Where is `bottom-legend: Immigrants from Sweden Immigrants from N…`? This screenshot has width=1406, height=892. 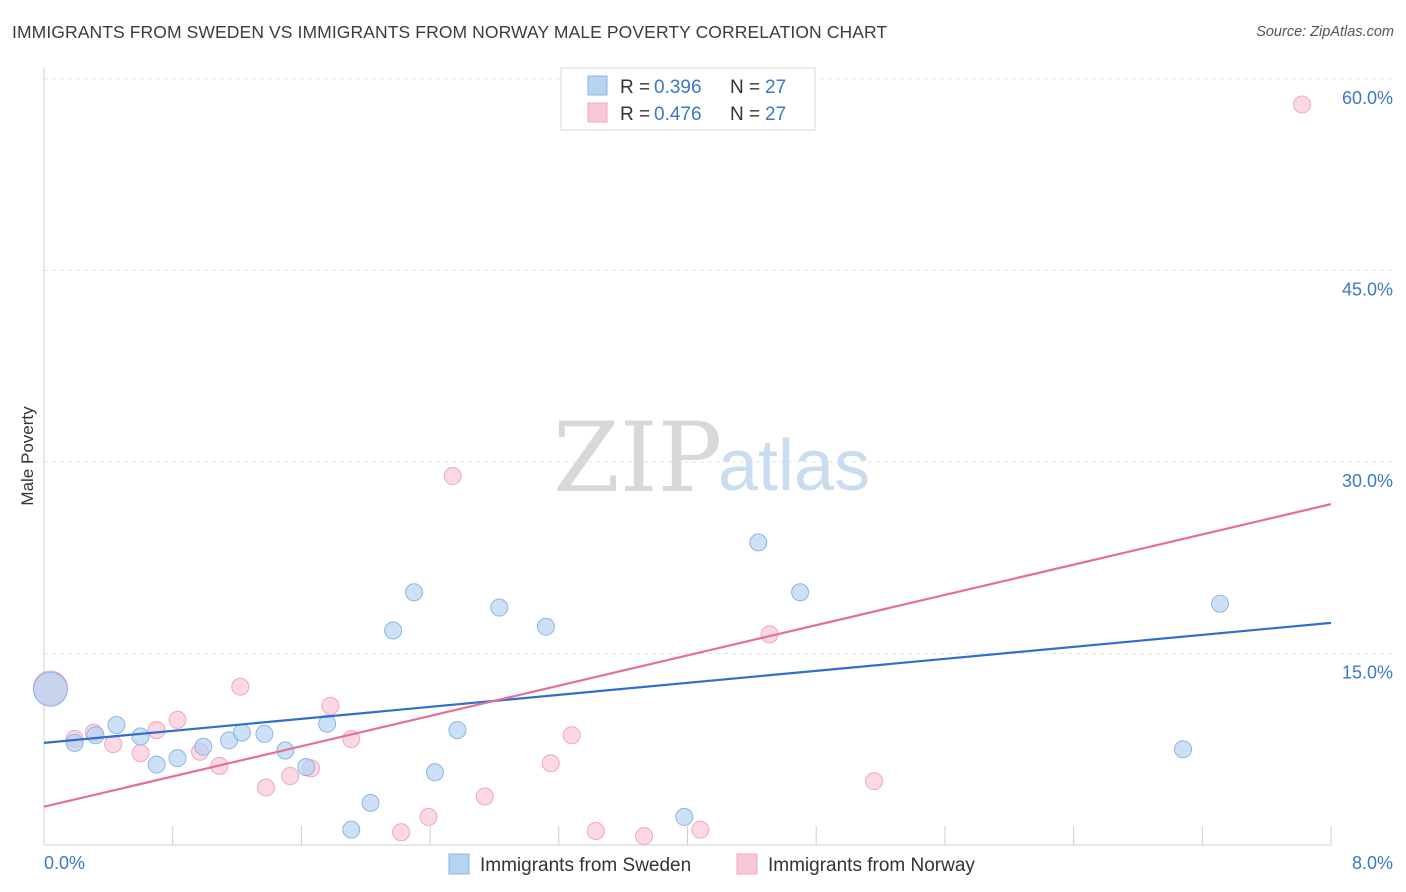
bottom-legend: Immigrants from Sweden Immigrants from N… is located at coordinates (711, 864).